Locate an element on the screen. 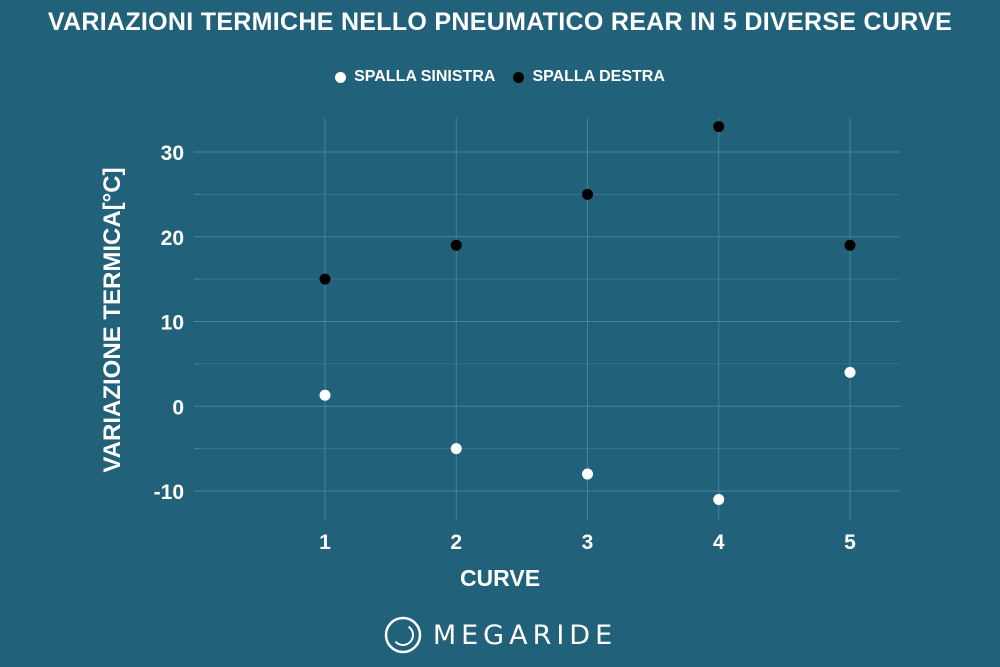  x-tick-label: 3 is located at coordinates (588, 542).